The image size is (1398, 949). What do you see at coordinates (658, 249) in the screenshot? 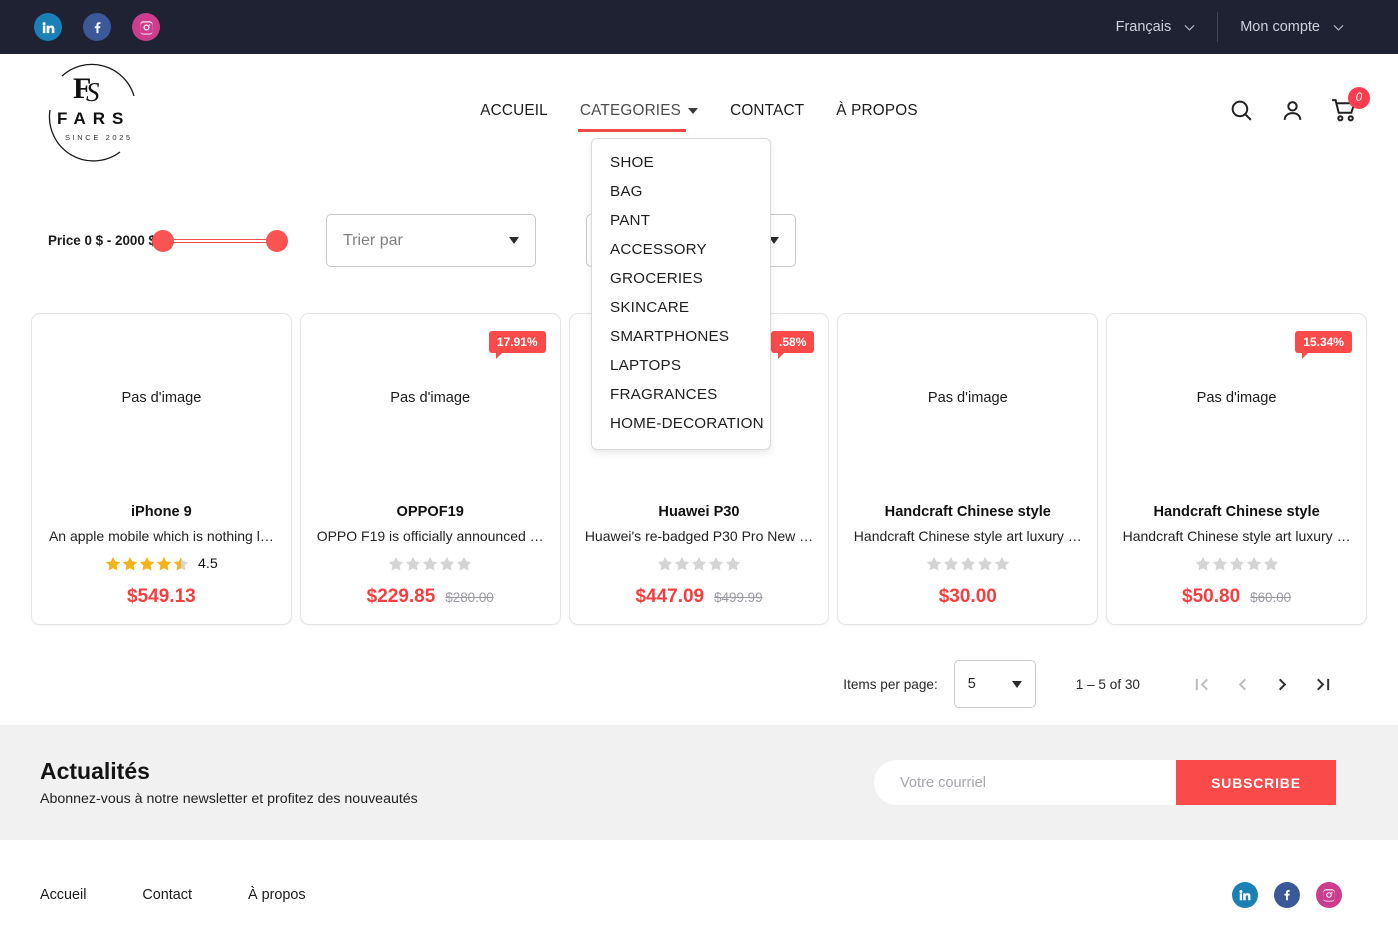
I see `dropdown-item-accessory: ACCESSORY` at bounding box center [658, 249].